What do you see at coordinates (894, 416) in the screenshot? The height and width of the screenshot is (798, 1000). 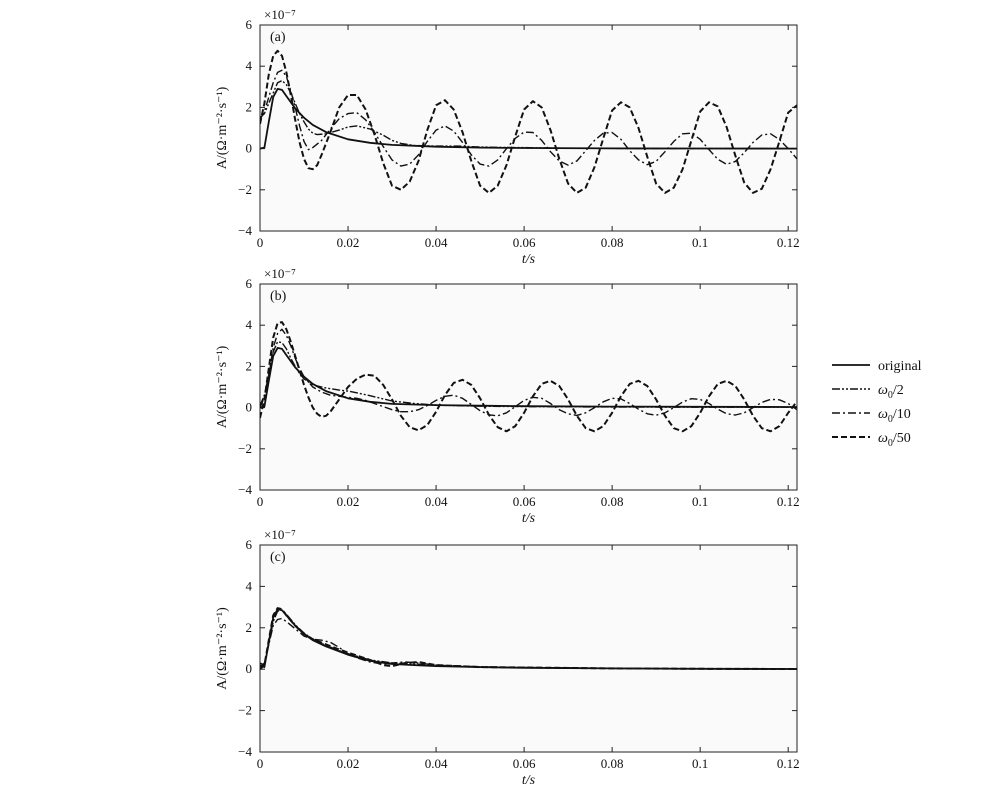 I see `legend-label: ω0/10` at bounding box center [894, 416].